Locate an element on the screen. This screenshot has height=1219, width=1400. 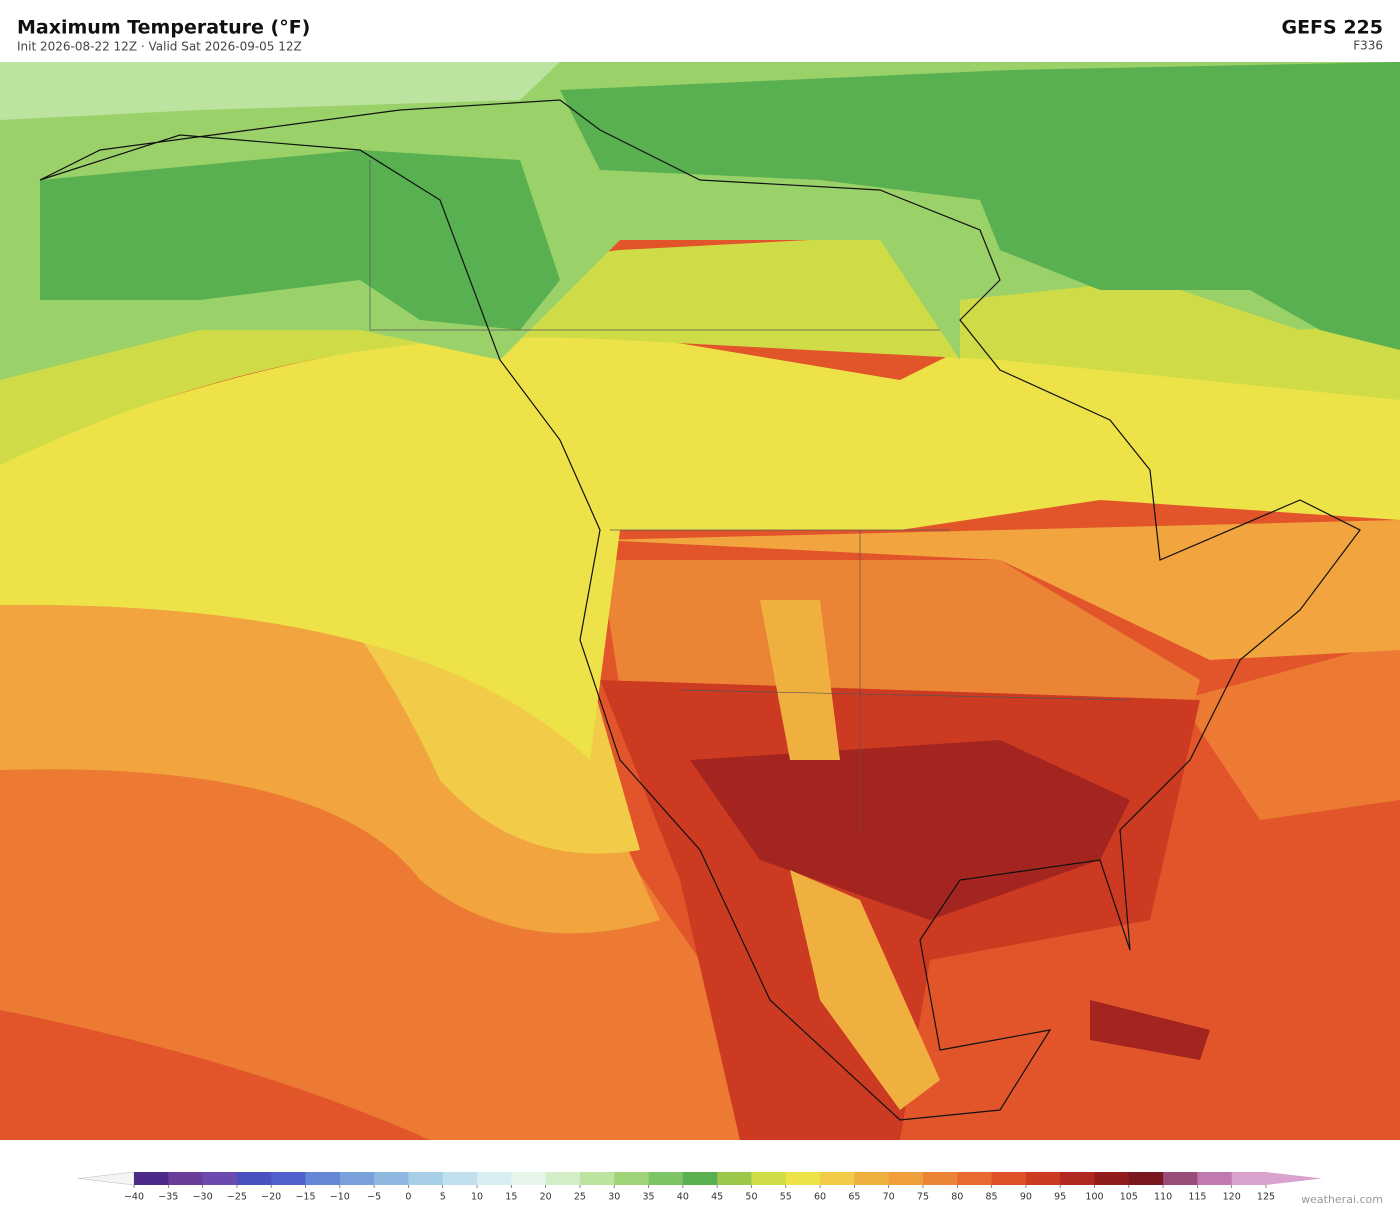
model-label: GEFS 225 is located at coordinates (1332, 28).